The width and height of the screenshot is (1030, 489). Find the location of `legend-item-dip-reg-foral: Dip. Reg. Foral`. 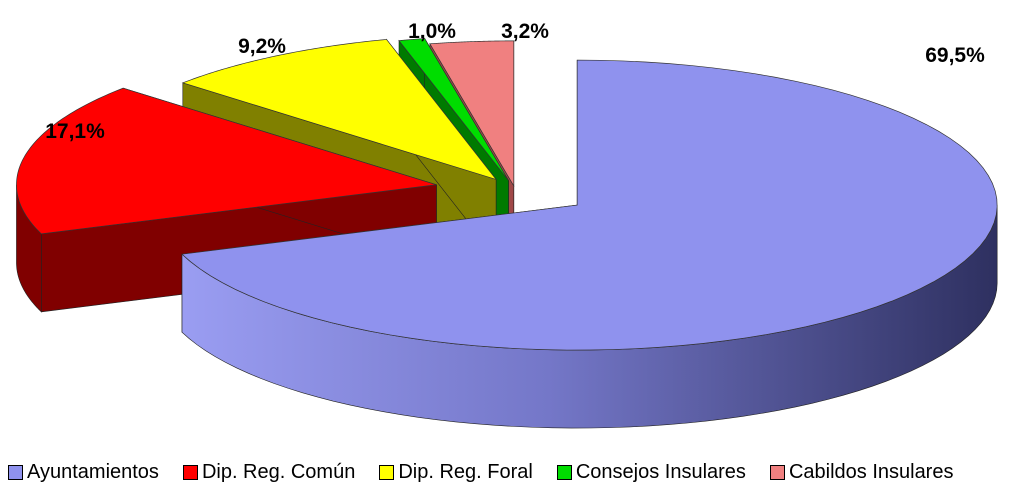

legend-item-dip-reg-foral: Dip. Reg. Foral is located at coordinates (456, 472).